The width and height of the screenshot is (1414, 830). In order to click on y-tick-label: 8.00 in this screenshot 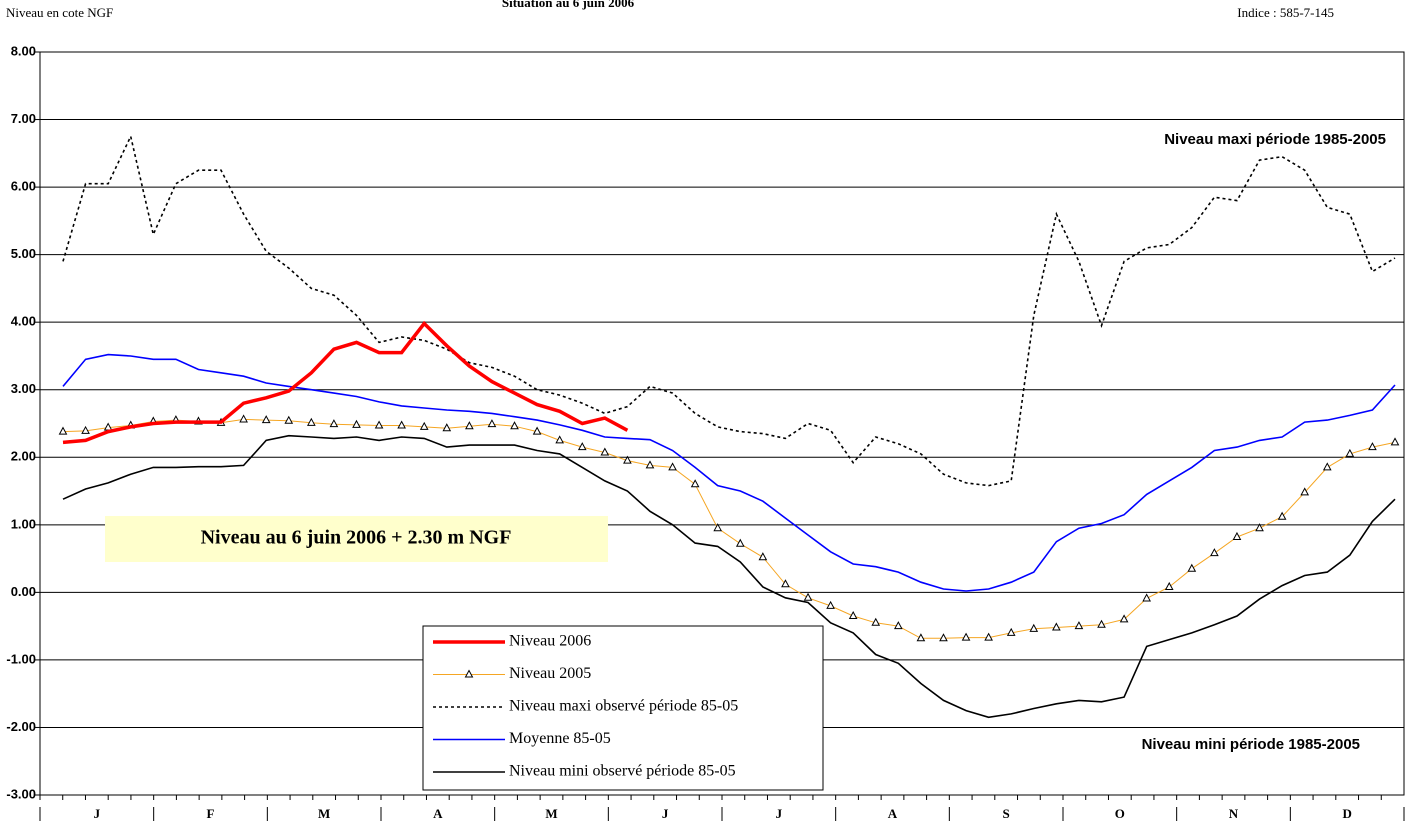, I will do `click(23, 50)`.